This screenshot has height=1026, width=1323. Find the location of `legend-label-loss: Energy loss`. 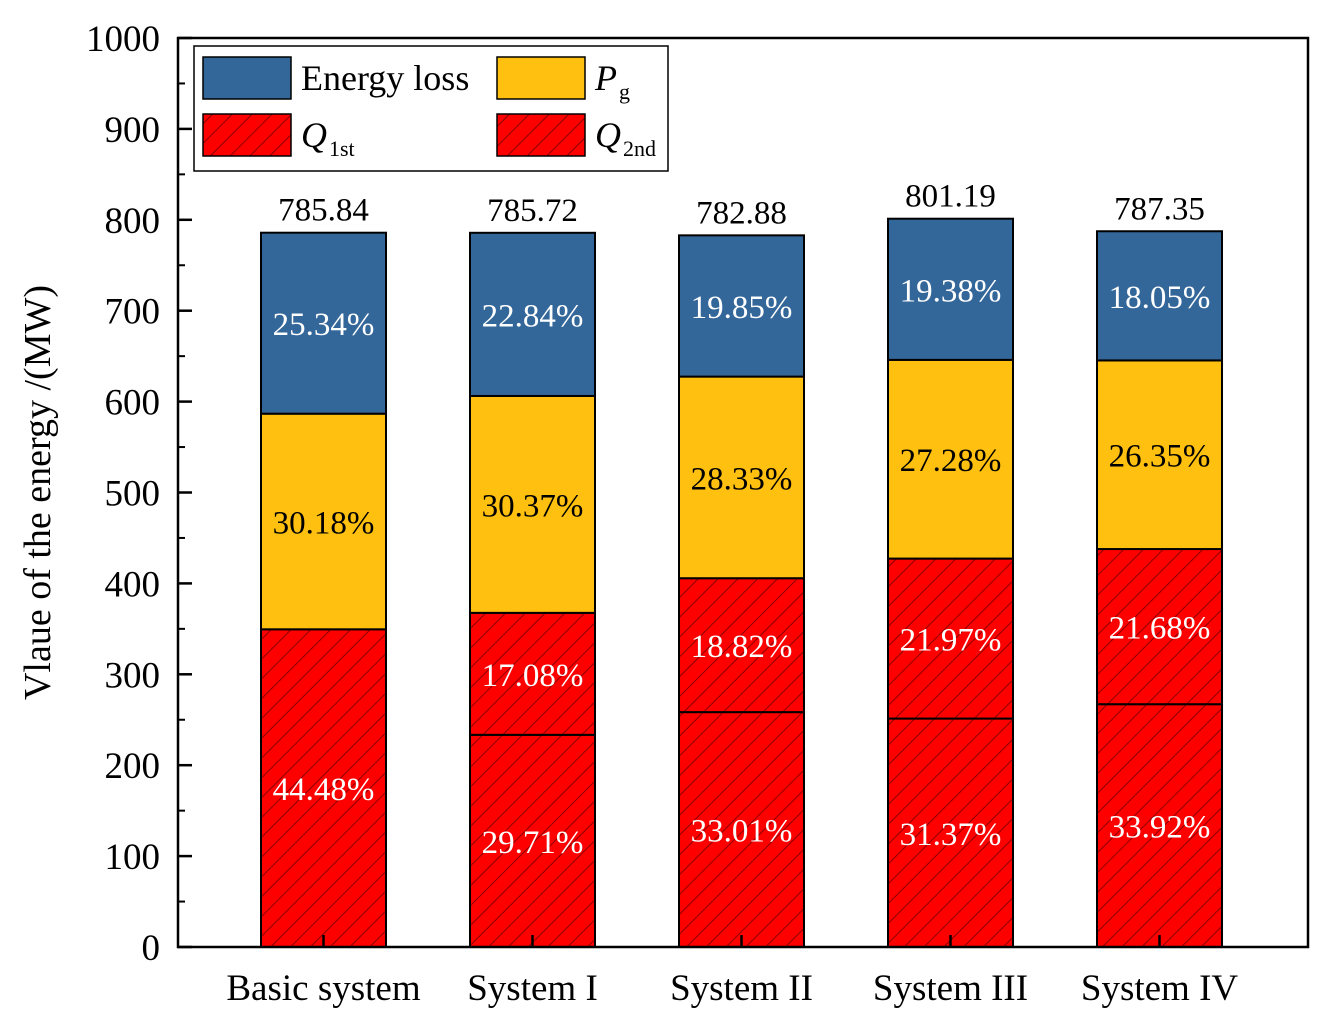

legend-label-loss: Energy loss is located at coordinates (385, 78).